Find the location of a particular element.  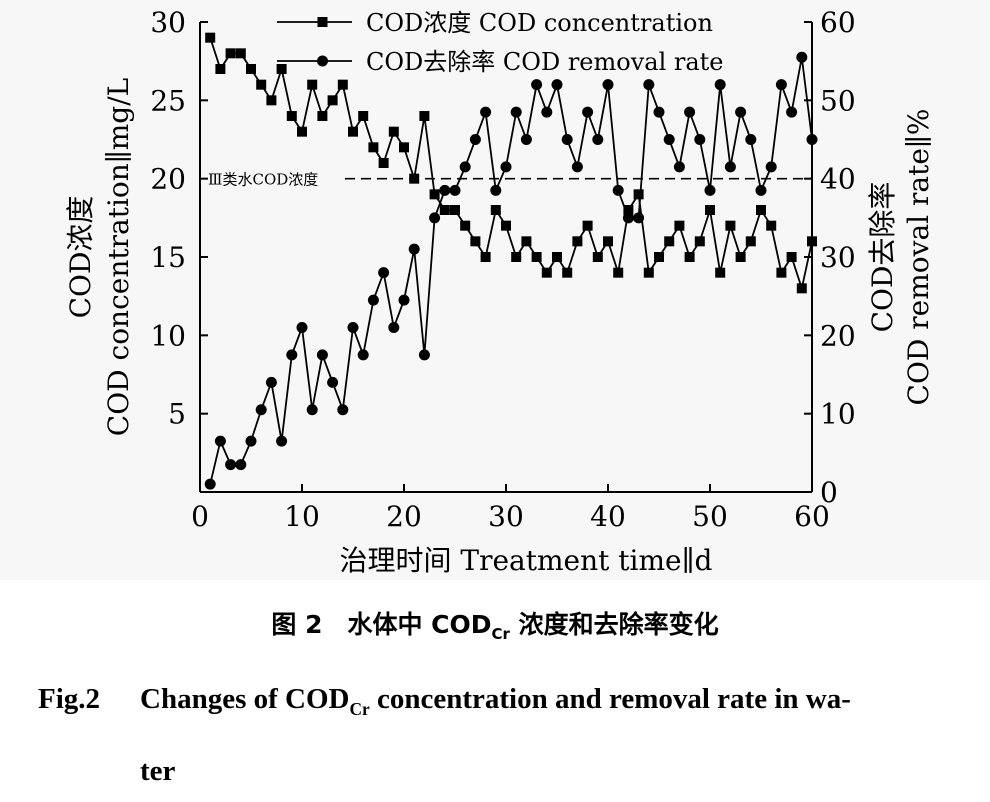

caption-en-subscript: Cr is located at coordinates (359, 708).